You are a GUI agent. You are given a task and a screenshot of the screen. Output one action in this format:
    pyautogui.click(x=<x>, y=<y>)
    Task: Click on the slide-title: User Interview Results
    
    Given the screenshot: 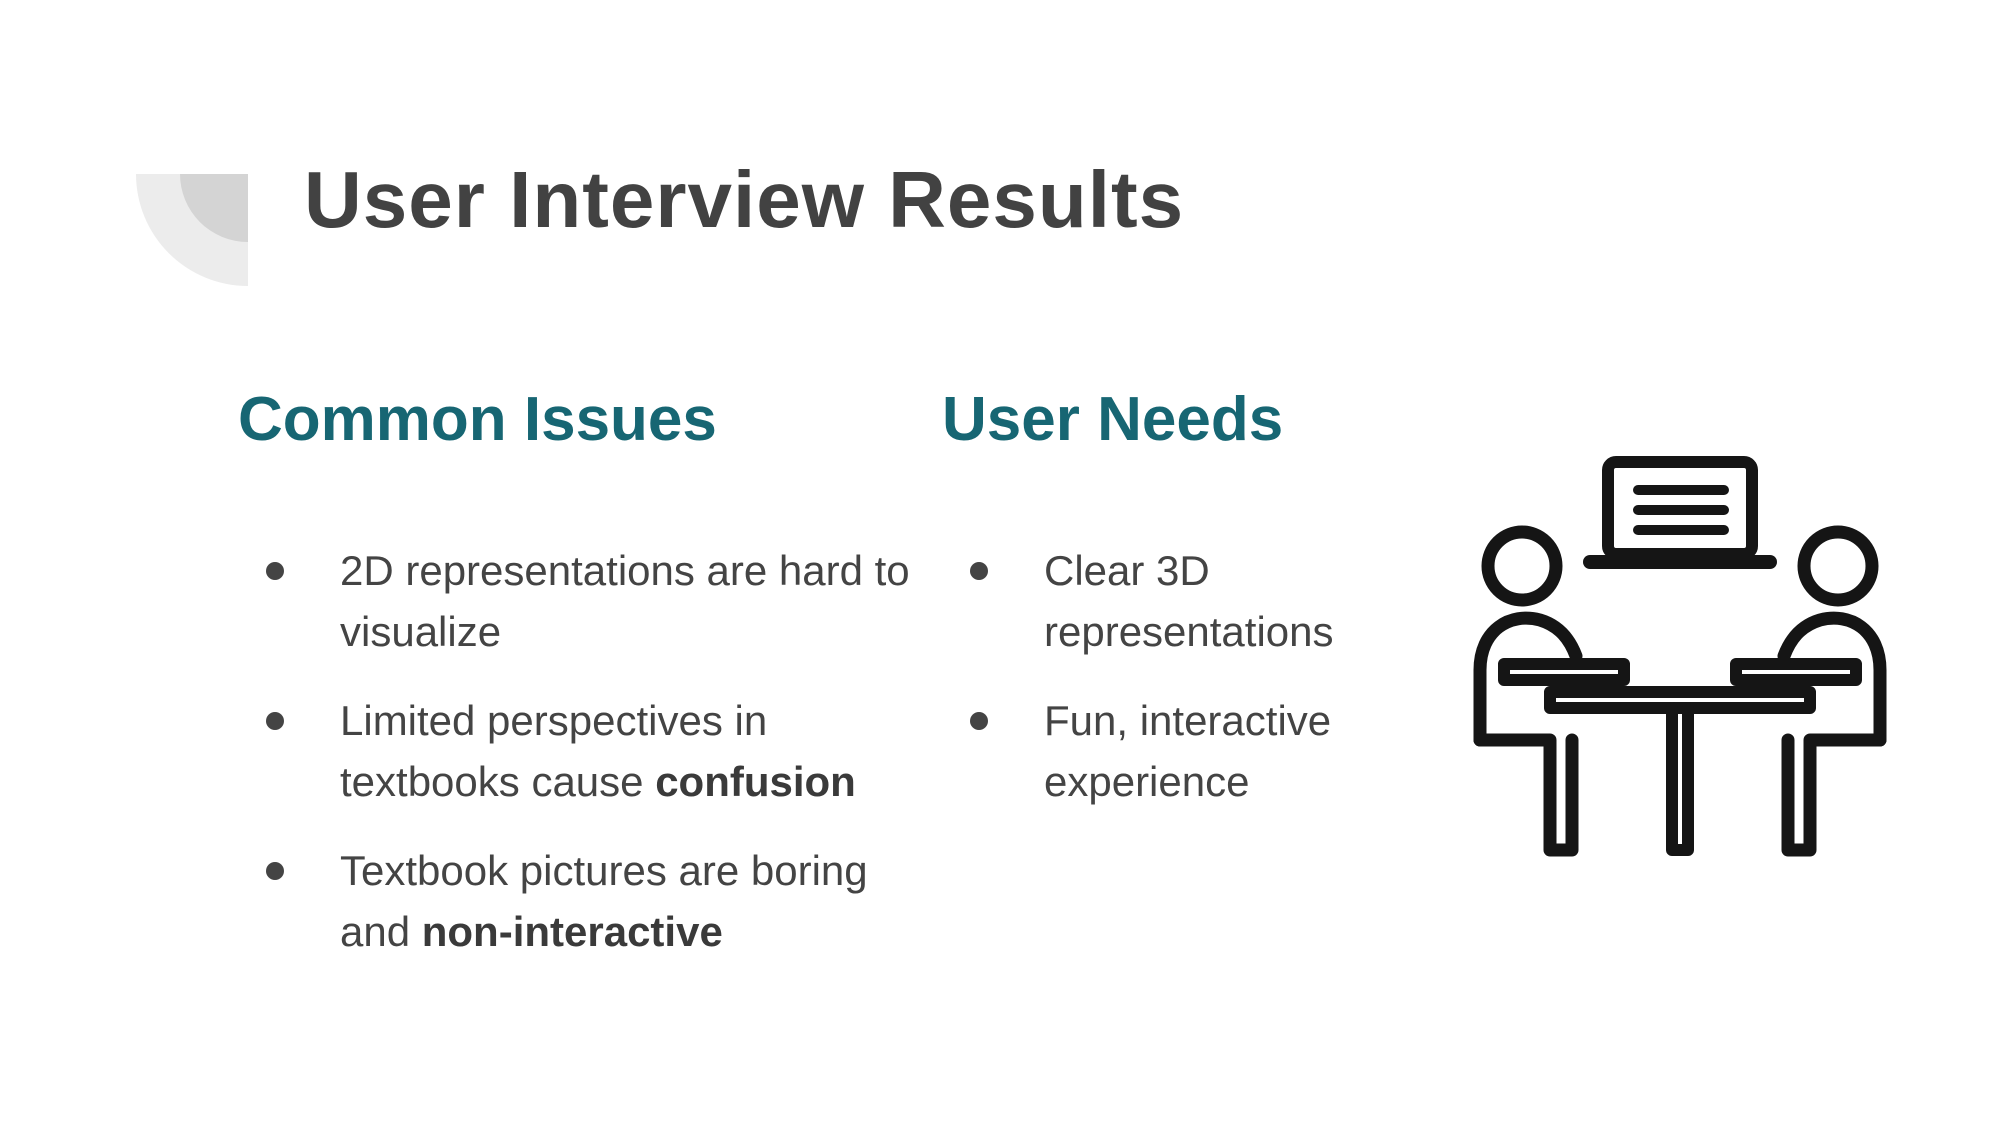 What is the action you would take?
    pyautogui.click(x=744, y=199)
    